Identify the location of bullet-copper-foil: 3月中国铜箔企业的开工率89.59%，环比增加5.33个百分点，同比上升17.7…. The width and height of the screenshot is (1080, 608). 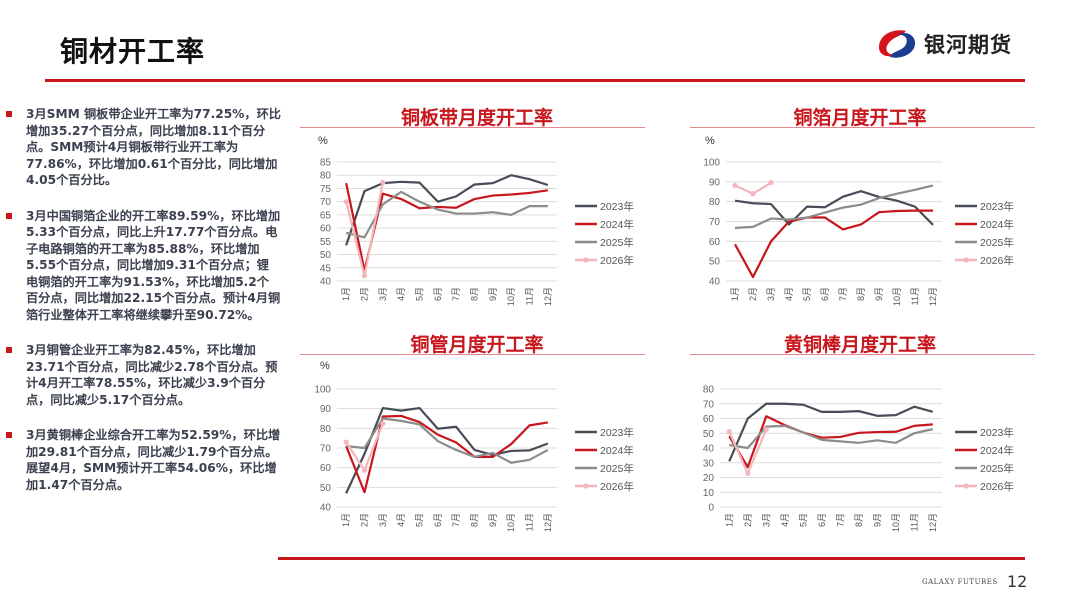
(143, 266).